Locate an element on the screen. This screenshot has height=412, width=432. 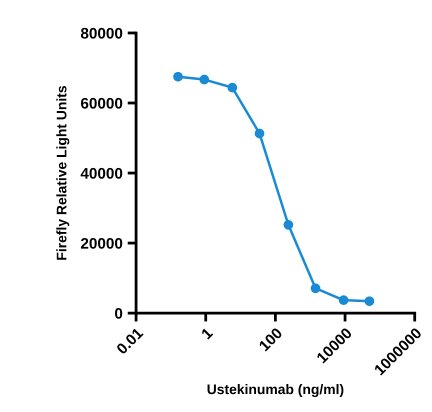
y-tick-label: 20000 is located at coordinates (101, 243).